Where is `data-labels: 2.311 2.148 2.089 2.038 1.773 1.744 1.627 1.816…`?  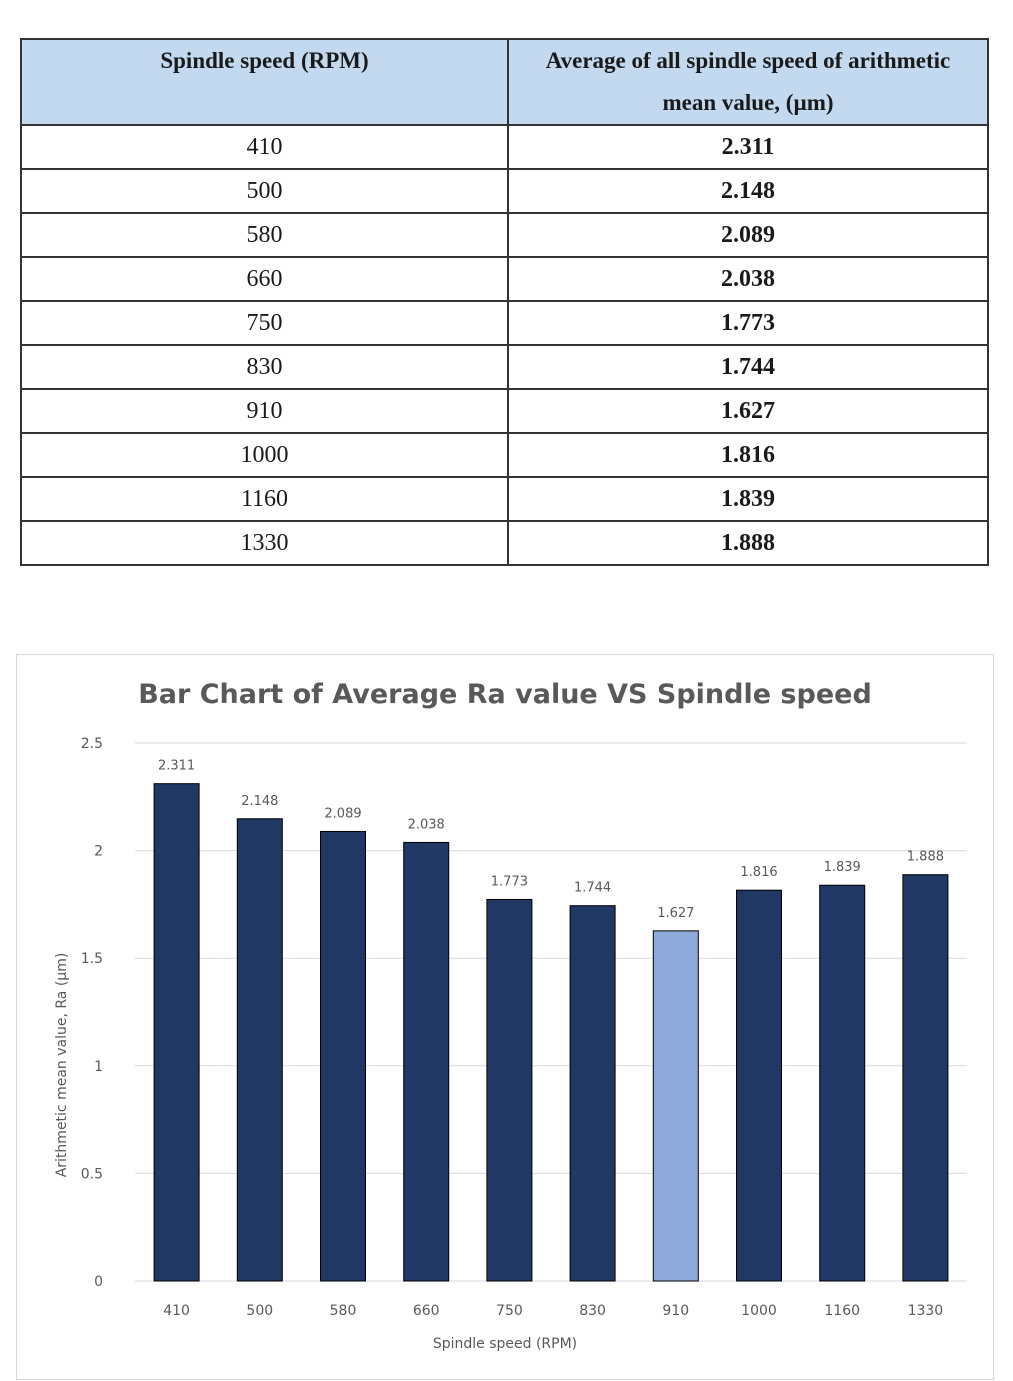
data-labels: 2.311 2.148 2.089 2.038 1.773 1.744 1.627 1.816… is located at coordinates (551, 840).